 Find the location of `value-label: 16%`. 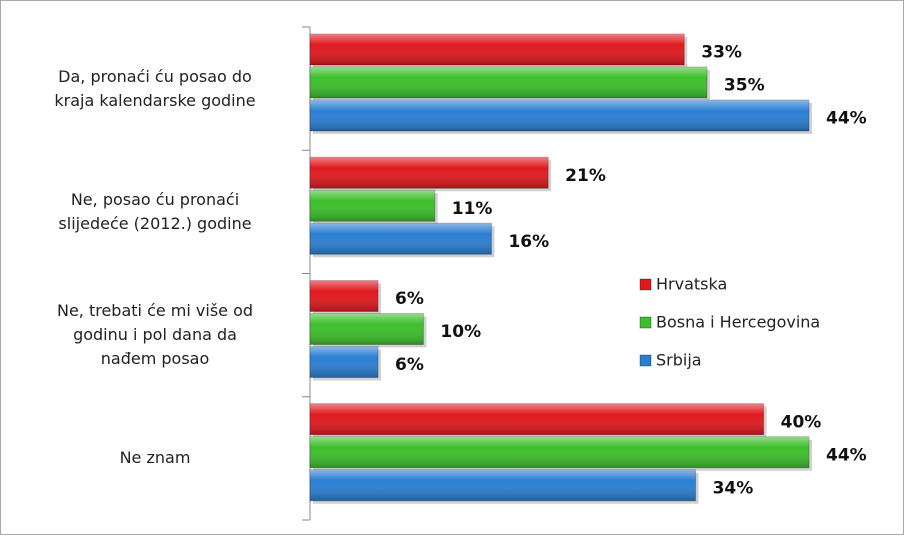

value-label: 16% is located at coordinates (528, 242).